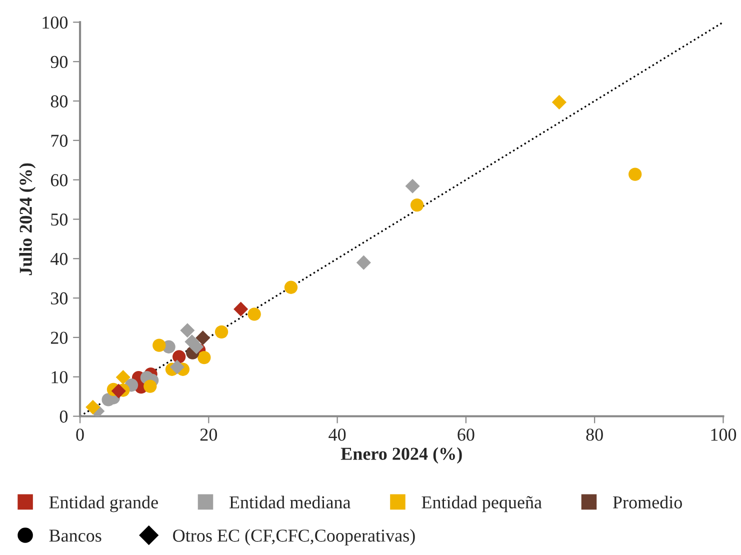 This screenshot has height=555, width=741. Describe the element at coordinates (59, 298) in the screenshot. I see `y-tick-label: 30` at that location.